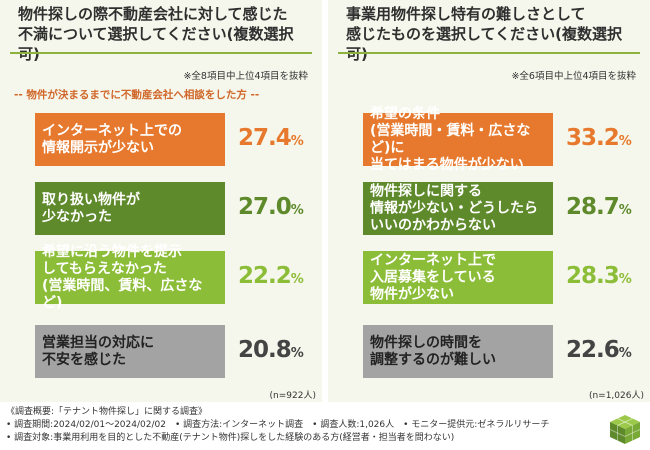  What do you see at coordinates (573, 76) in the screenshot?
I see `right-chart-note: ※全6項目中上位4項目を抜粋` at bounding box center [573, 76].